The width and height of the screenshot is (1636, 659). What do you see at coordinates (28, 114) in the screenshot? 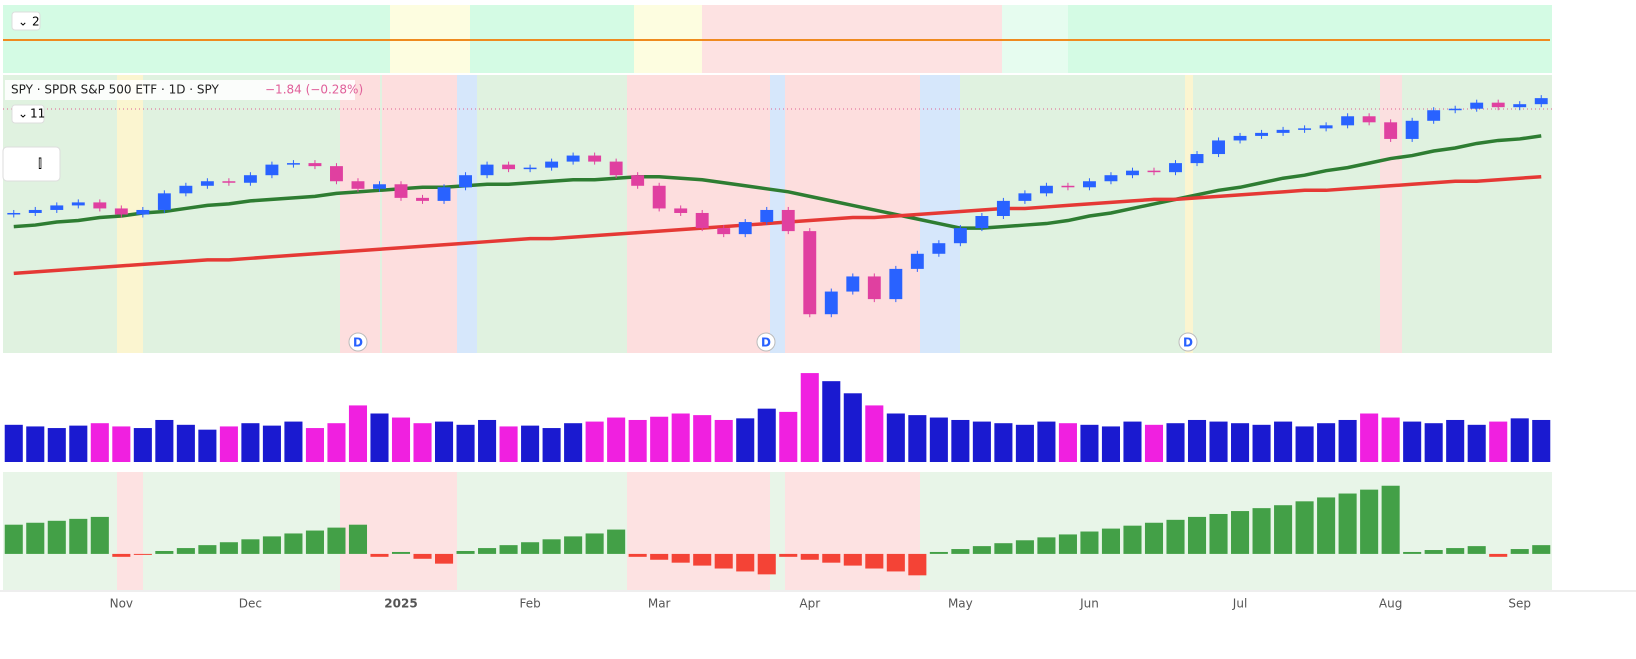
I see `indicator-badge` at bounding box center [28, 114].